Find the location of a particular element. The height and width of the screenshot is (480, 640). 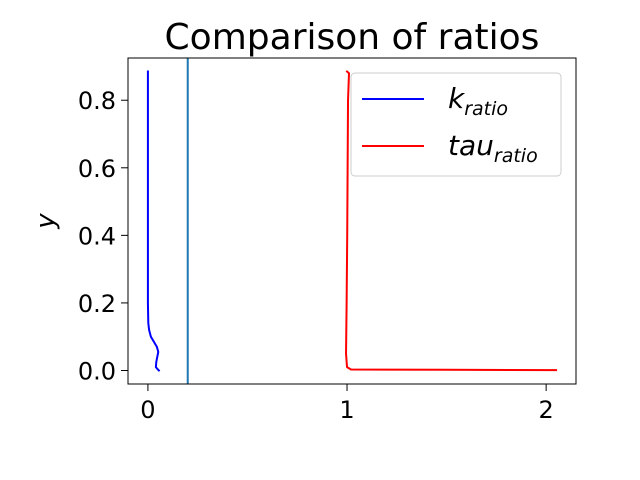

x-tick-label: 2 is located at coordinates (545, 410).